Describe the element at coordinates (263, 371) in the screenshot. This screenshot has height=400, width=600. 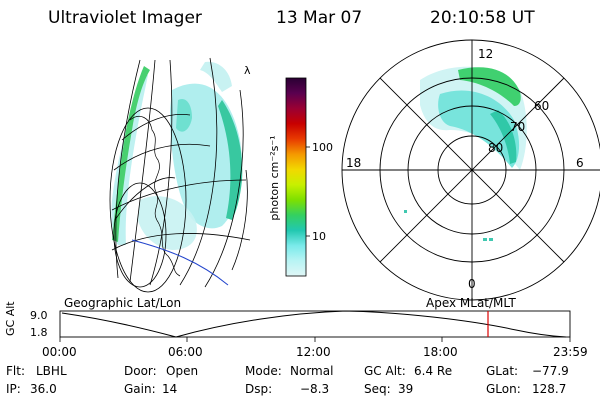
I see `status-mode-label: Mode:` at that location.